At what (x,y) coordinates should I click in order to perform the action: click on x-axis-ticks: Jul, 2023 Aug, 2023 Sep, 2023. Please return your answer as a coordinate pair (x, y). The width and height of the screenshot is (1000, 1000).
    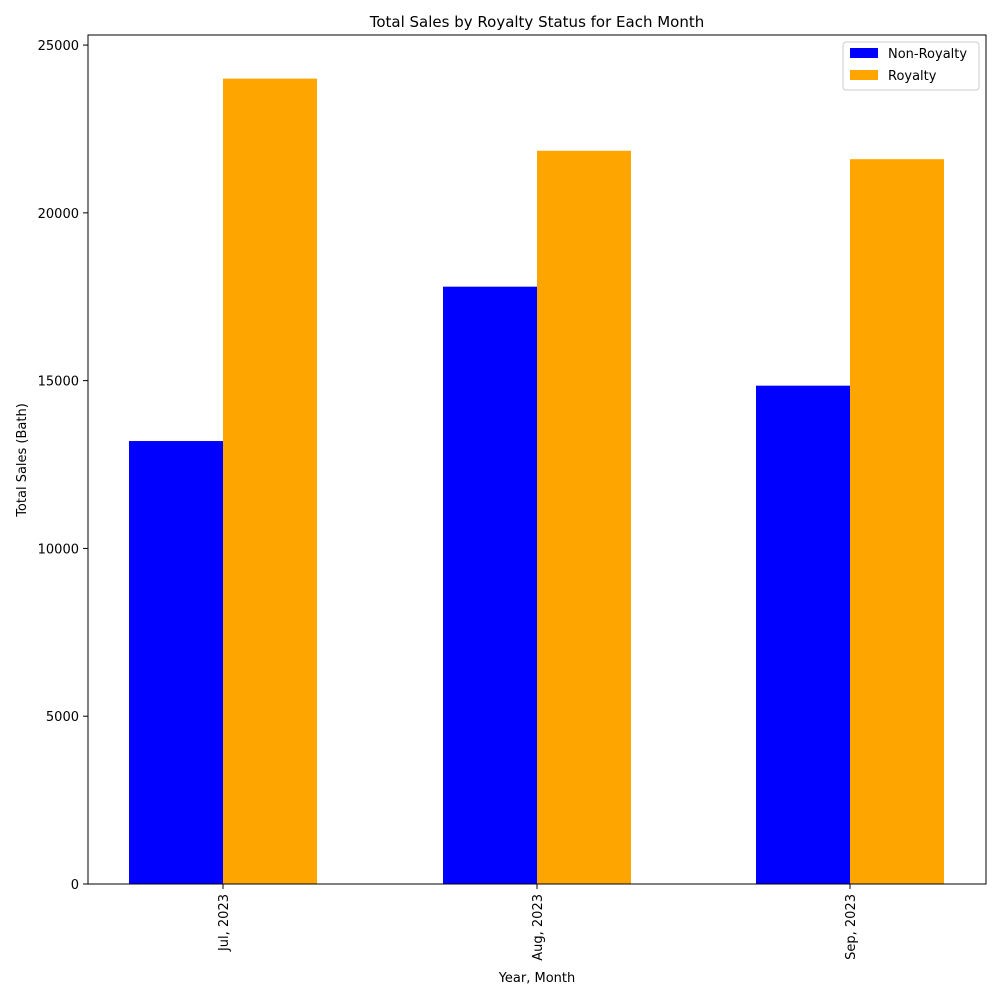
    Looking at the image, I should click on (538, 922).